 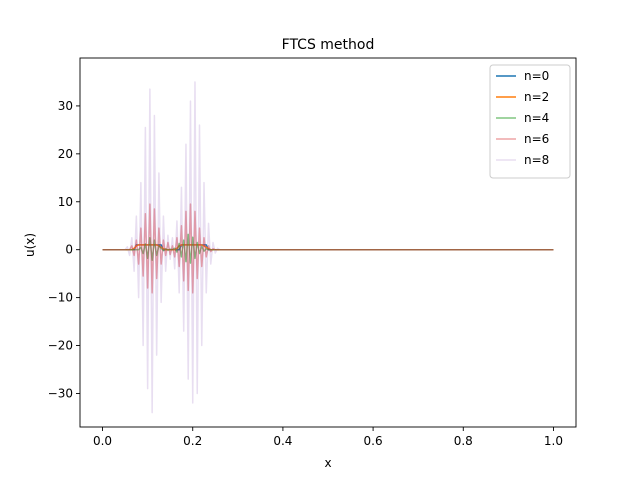 I want to click on legend-label: n=8, so click(x=536, y=160).